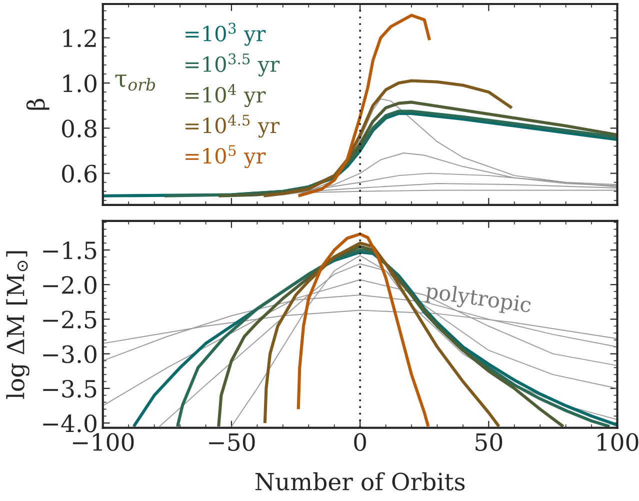 The height and width of the screenshot is (501, 639). I want to click on text: =10$^{3.5}$ yr, so click(233, 64).